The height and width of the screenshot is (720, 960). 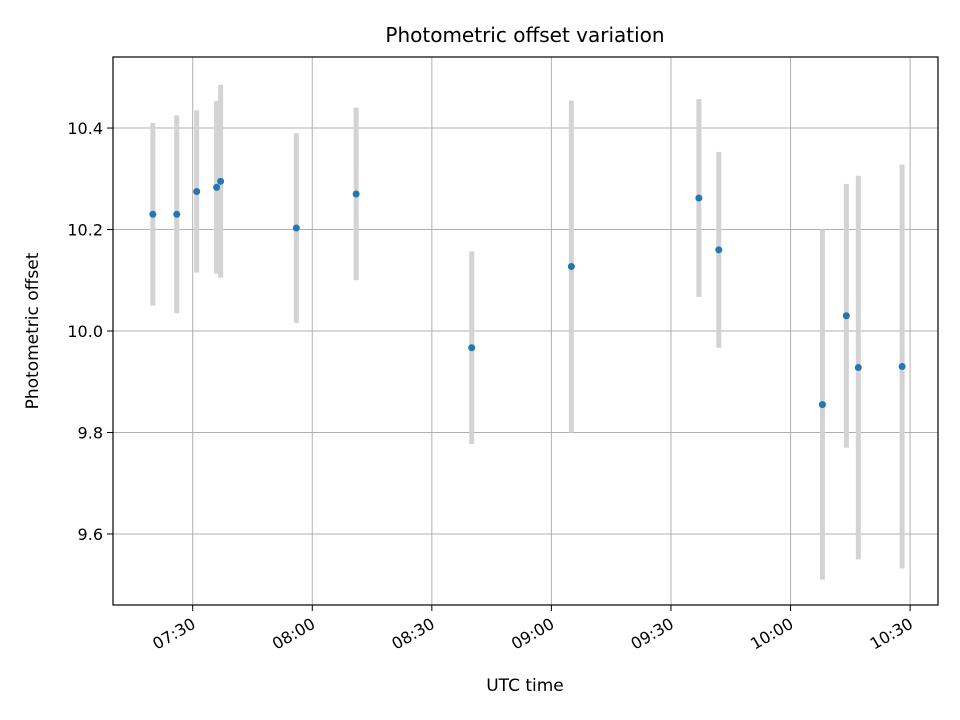 What do you see at coordinates (525, 686) in the screenshot?
I see `x-axis-label: UTC time` at bounding box center [525, 686].